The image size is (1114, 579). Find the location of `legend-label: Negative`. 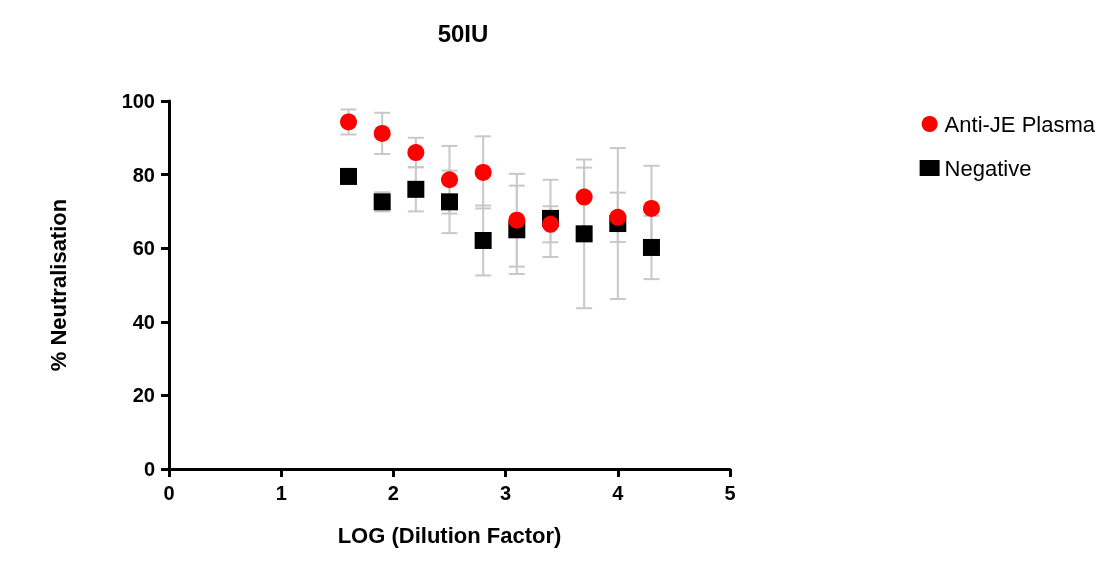

legend-label: Negative is located at coordinates (988, 168).